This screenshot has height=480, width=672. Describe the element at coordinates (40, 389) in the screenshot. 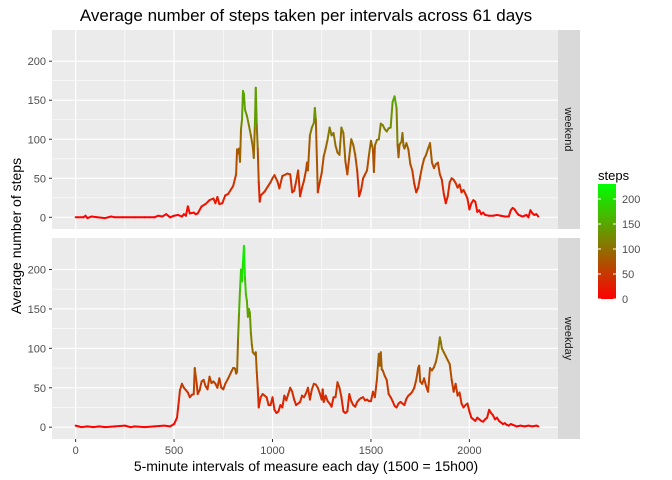

I see `y-tick-label: 50` at that location.